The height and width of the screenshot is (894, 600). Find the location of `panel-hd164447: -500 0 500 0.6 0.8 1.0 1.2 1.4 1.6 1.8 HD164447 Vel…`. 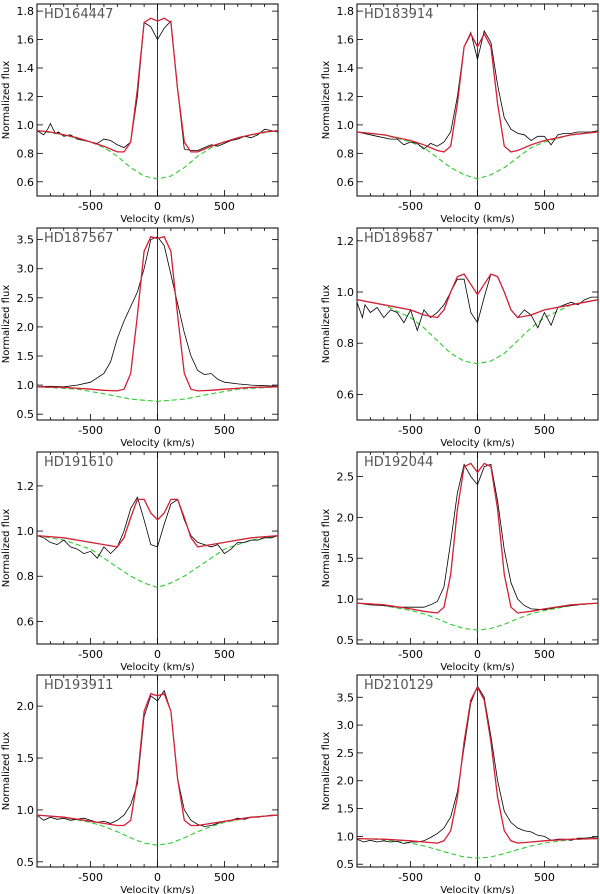

panel-hd164447: -500 0 500 0.6 0.8 1.0 1.2 1.4 1.6 1.8 HD164447 Vel… is located at coordinates (140, 114).